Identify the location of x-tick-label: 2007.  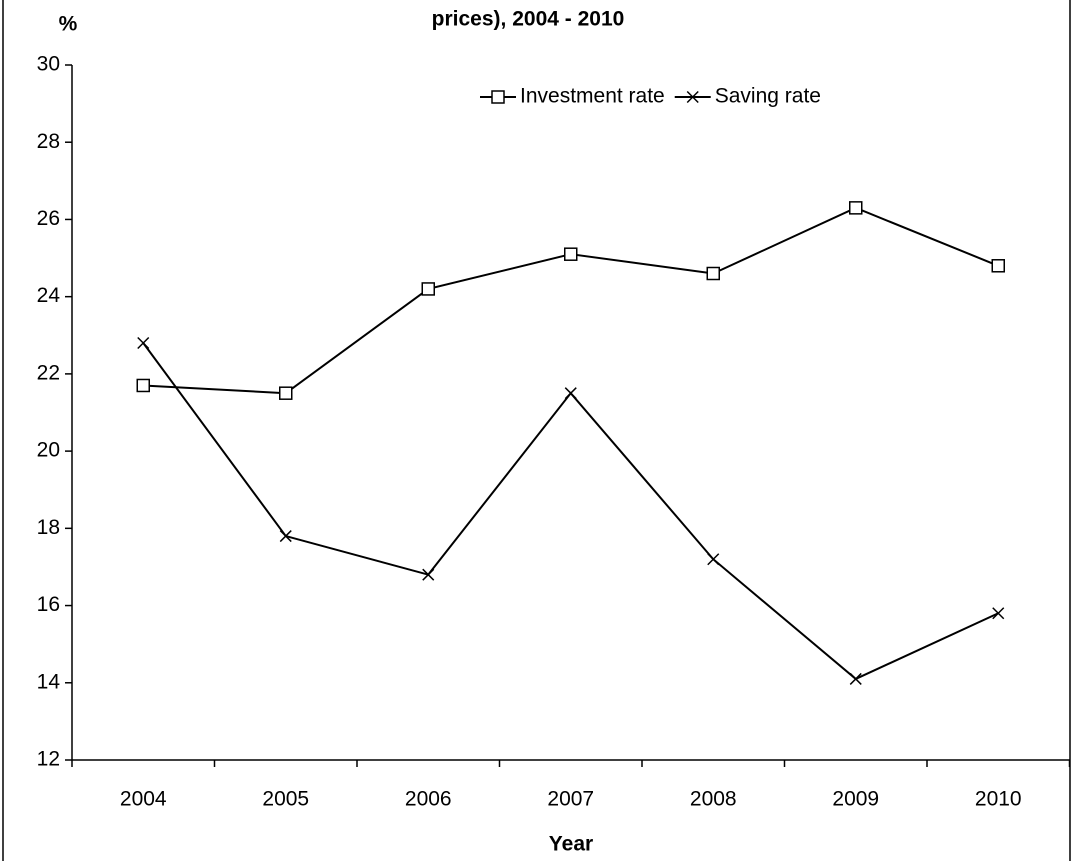
(570, 799).